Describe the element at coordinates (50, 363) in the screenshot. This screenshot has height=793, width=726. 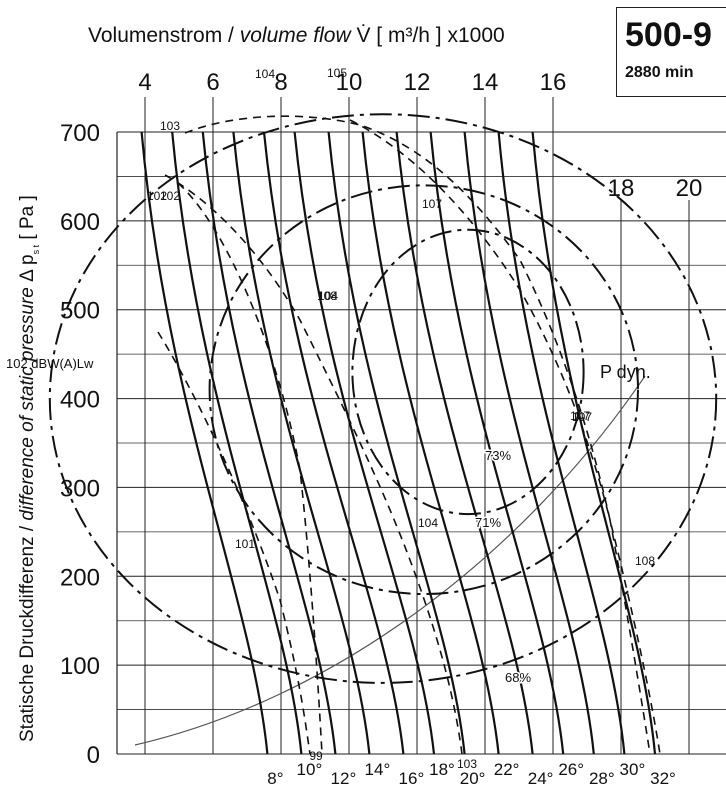
I see `sound-unit-label: 102 dBW(A)Lw` at that location.